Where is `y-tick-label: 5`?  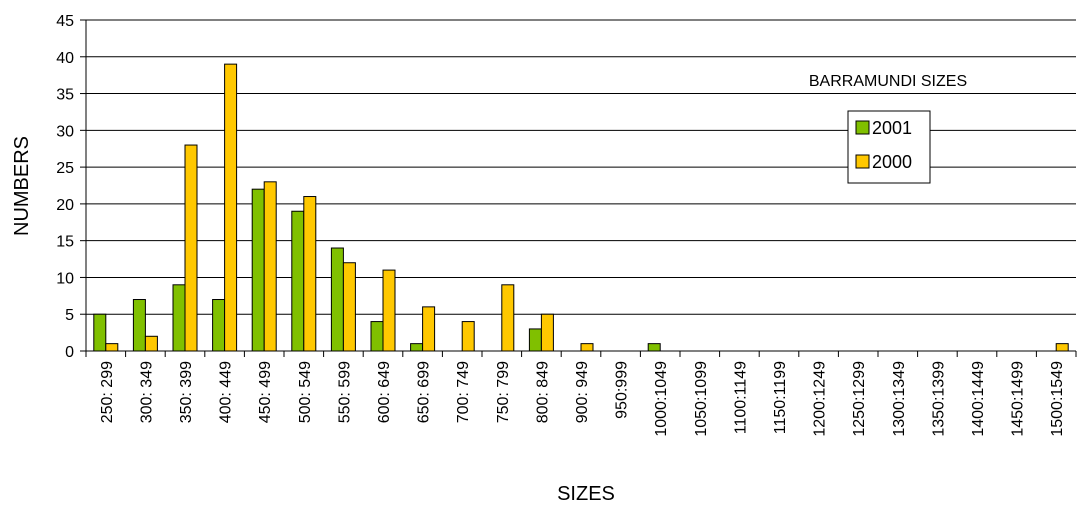
y-tick-label: 5 is located at coordinates (69, 315).